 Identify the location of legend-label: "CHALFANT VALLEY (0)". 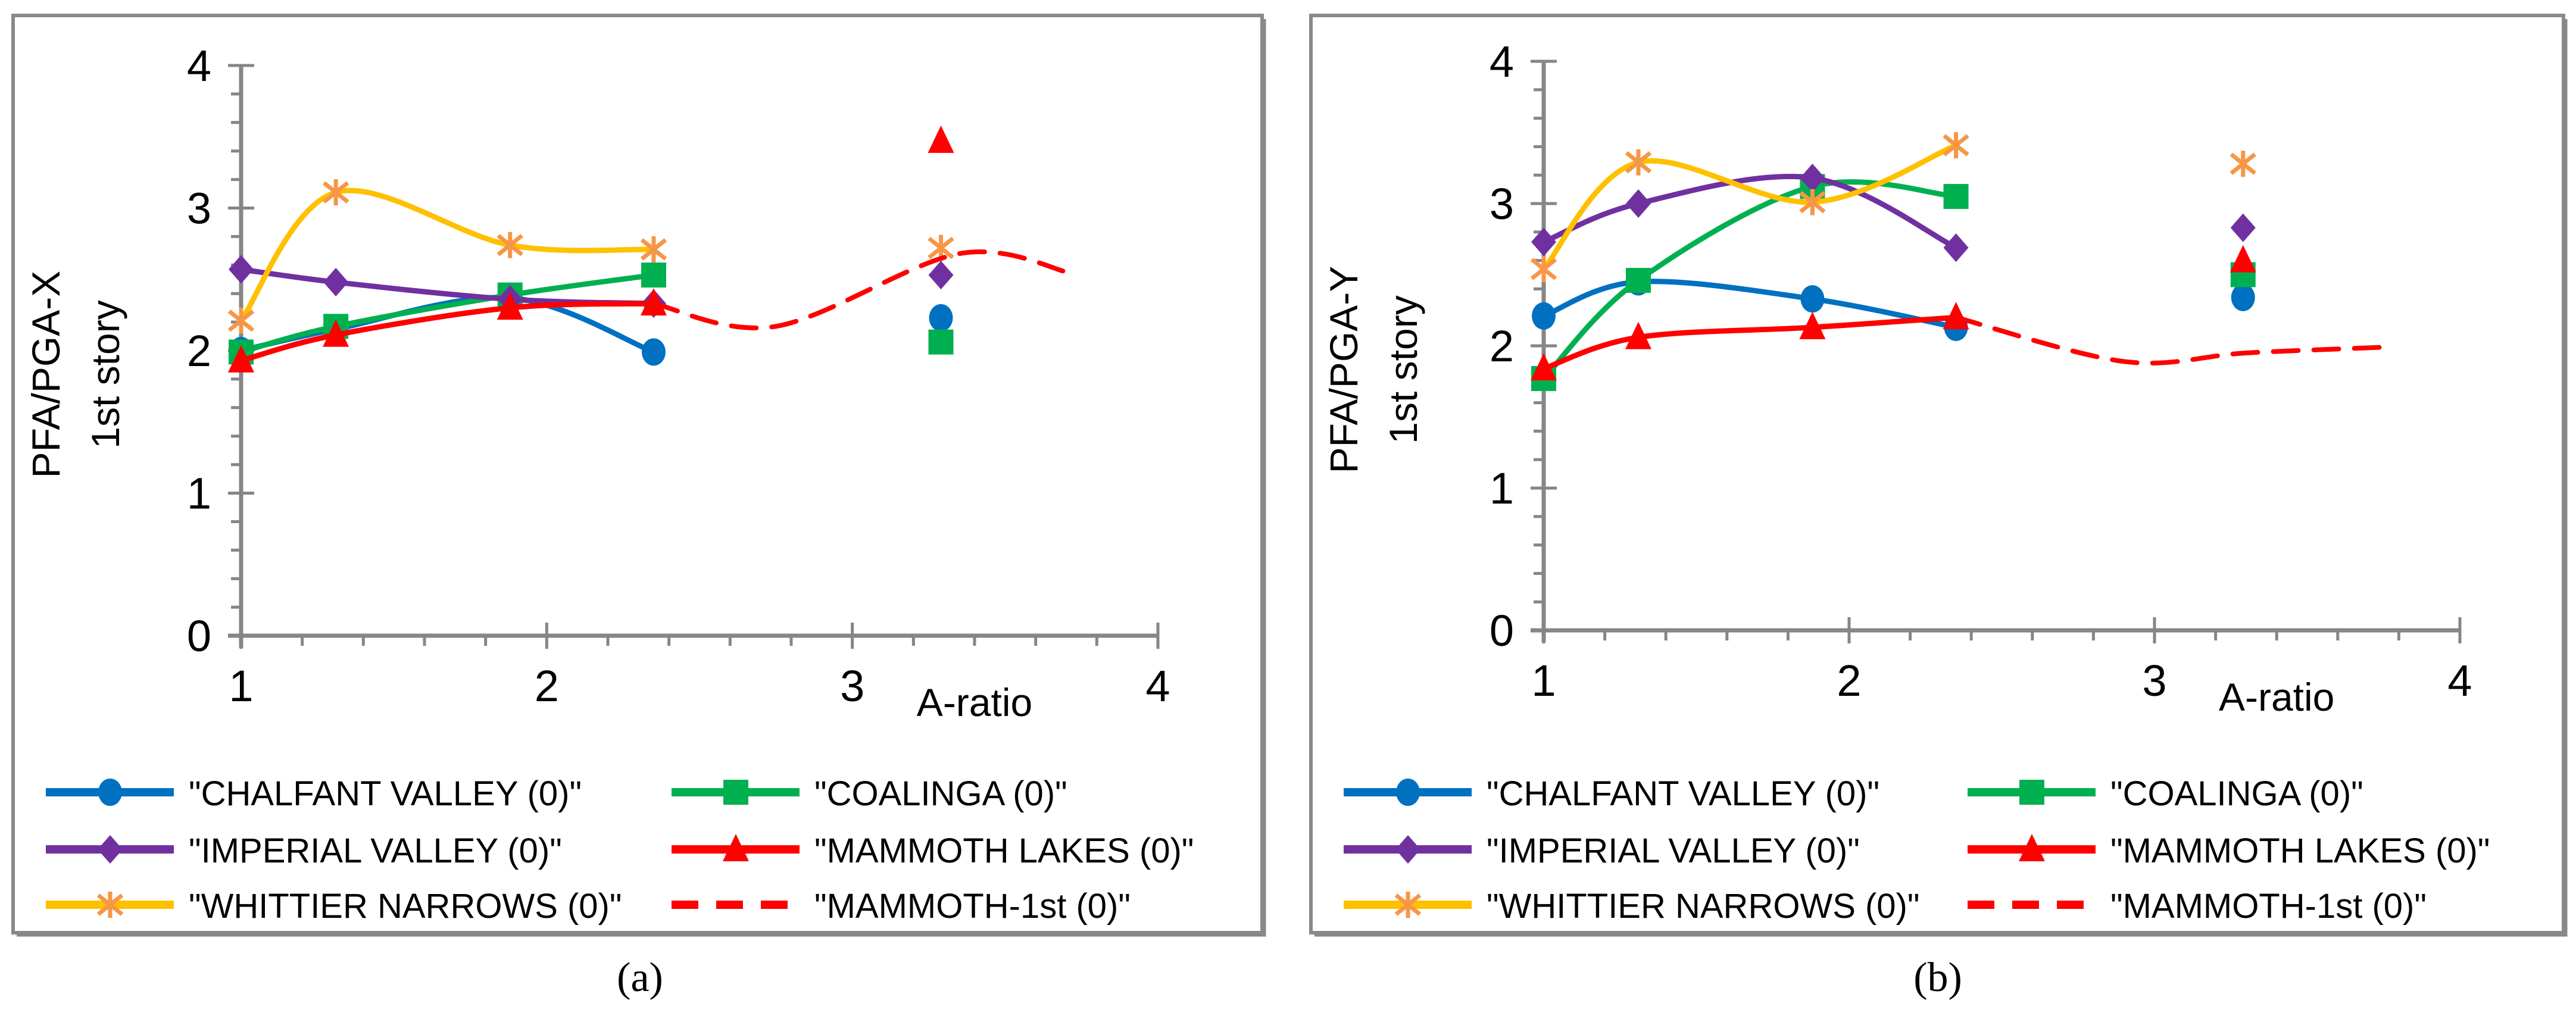
(1683, 793).